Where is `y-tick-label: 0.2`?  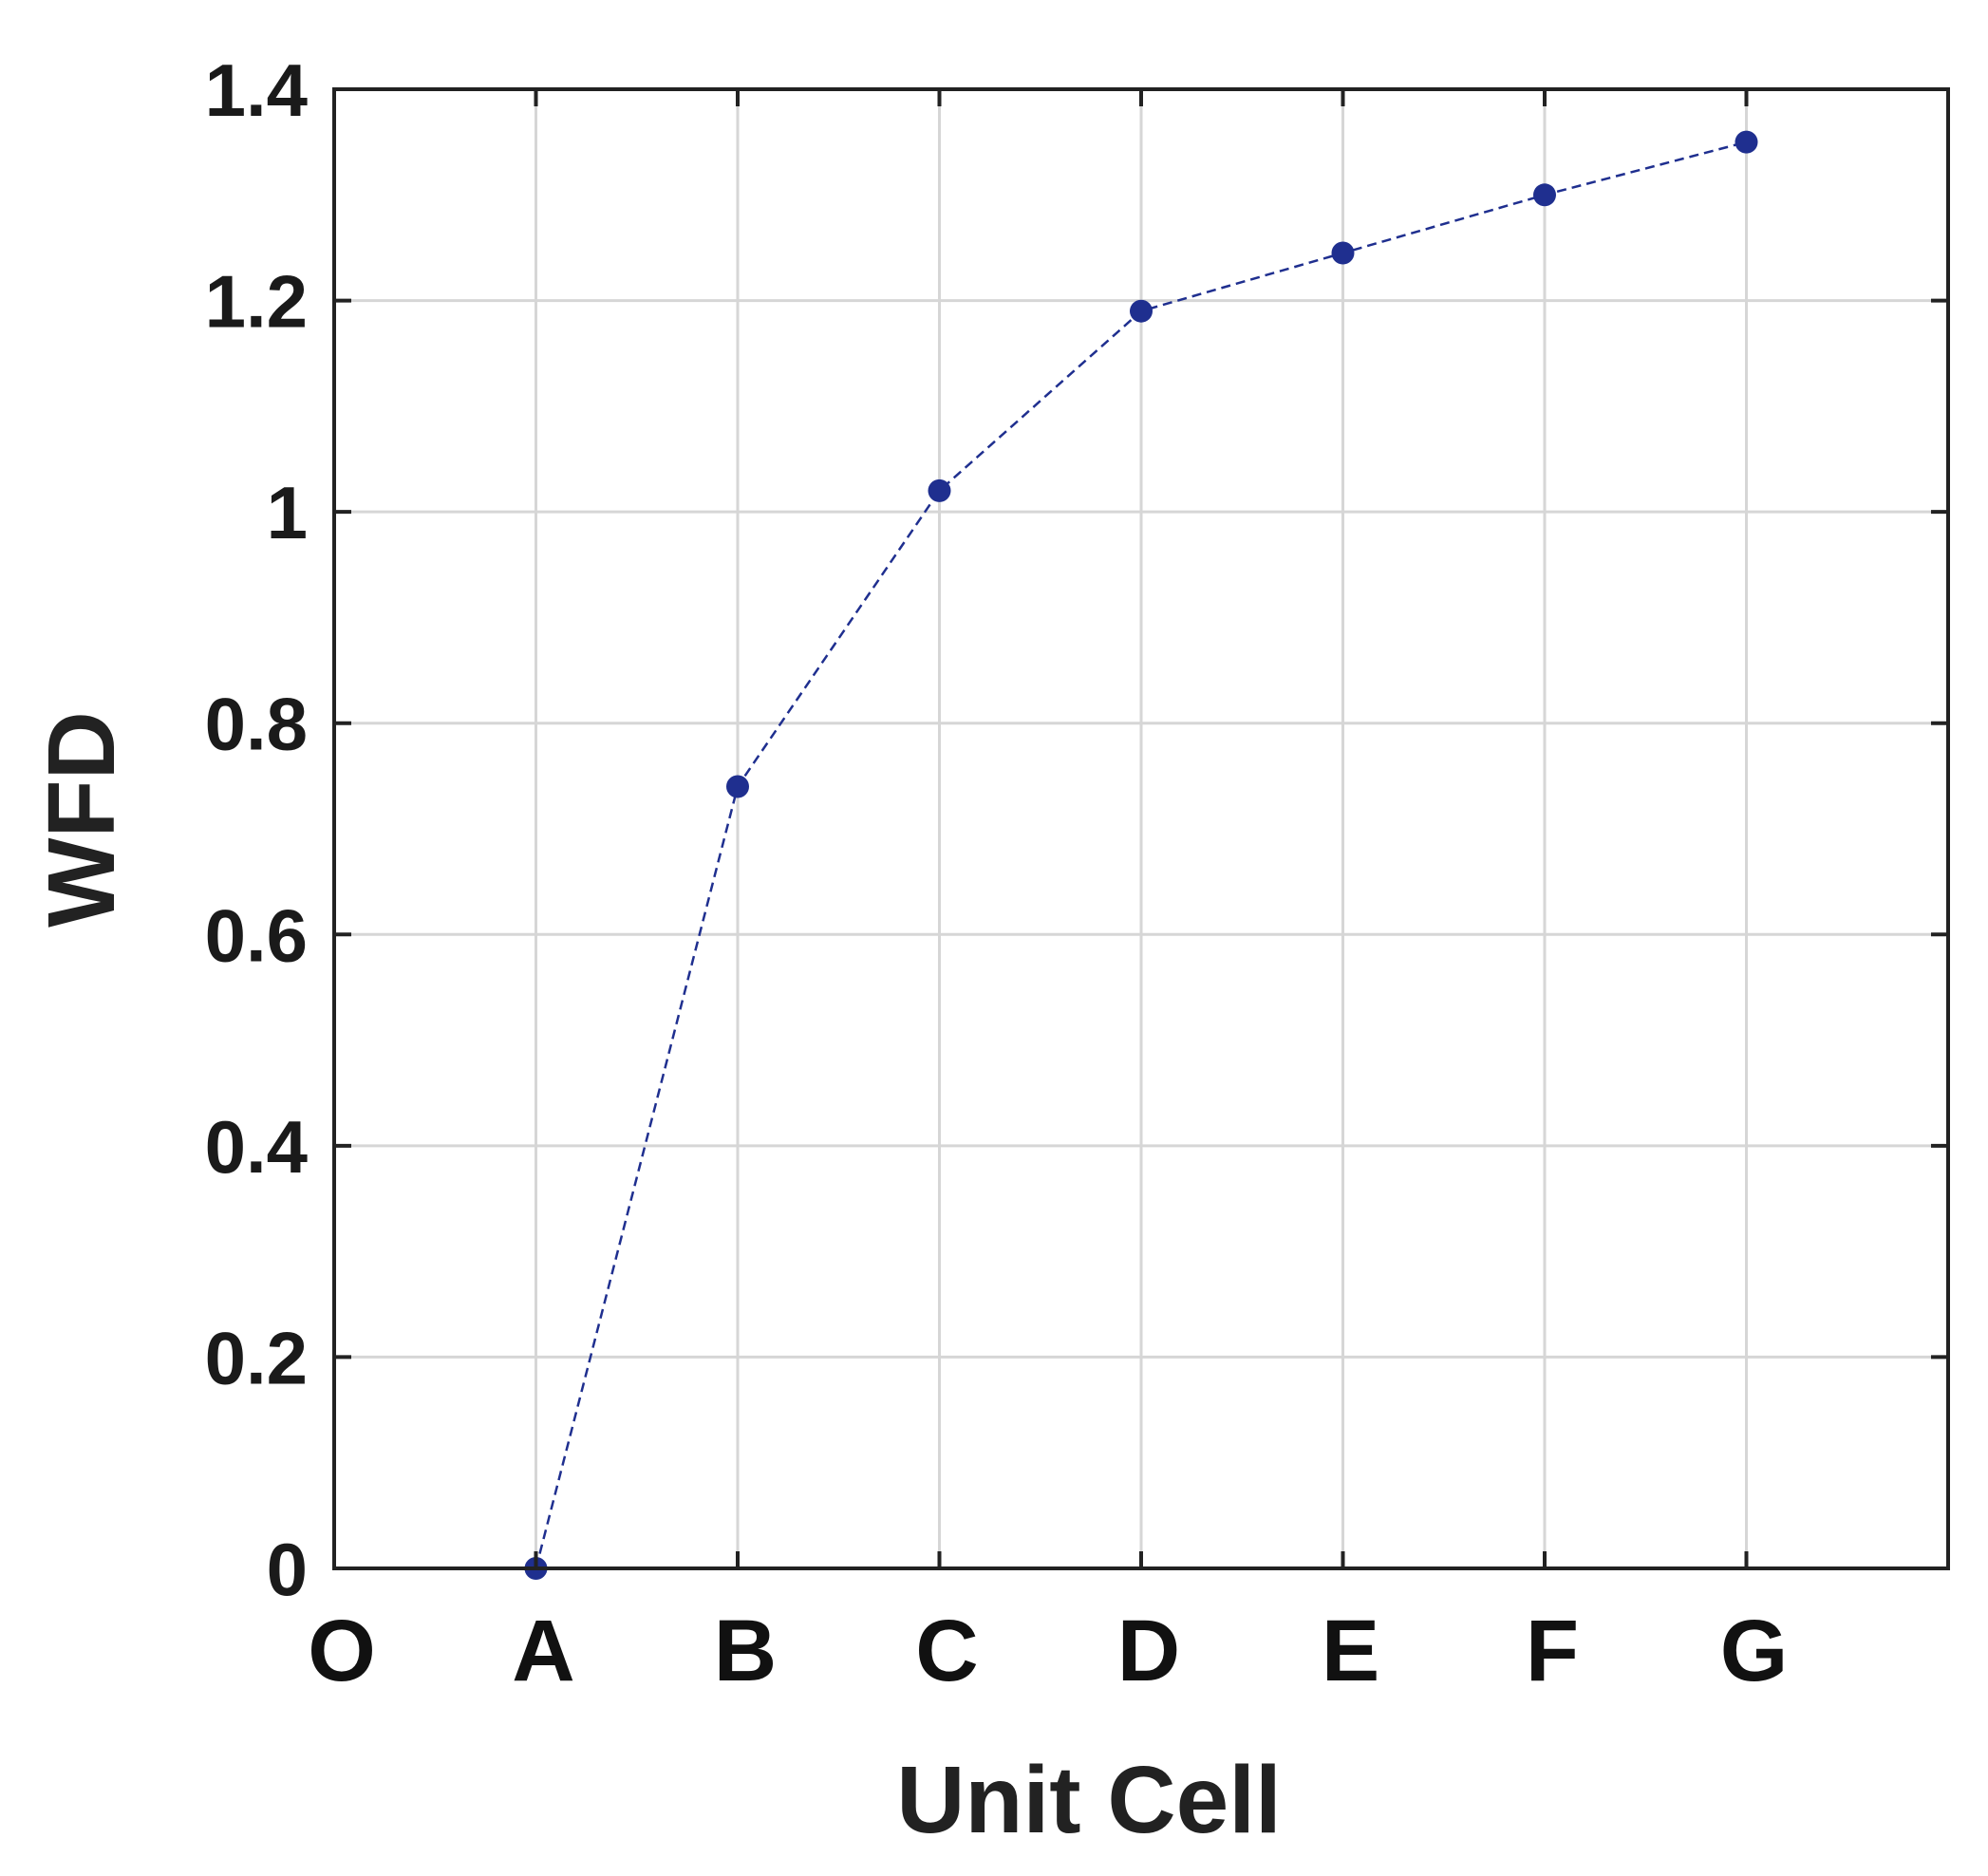 y-tick-label: 0.2 is located at coordinates (256, 1357).